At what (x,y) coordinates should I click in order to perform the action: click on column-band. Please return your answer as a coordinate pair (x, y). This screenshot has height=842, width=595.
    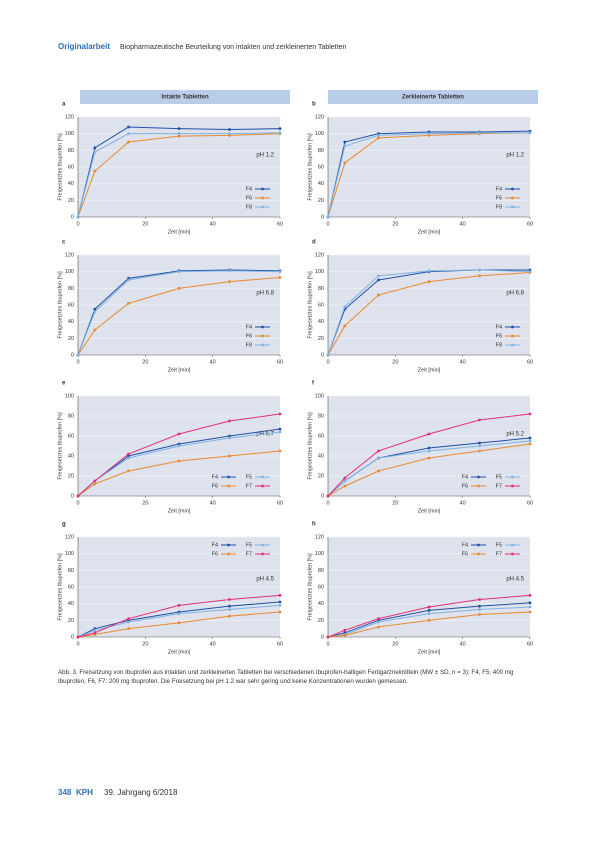
    Looking at the image, I should click on (185, 97).